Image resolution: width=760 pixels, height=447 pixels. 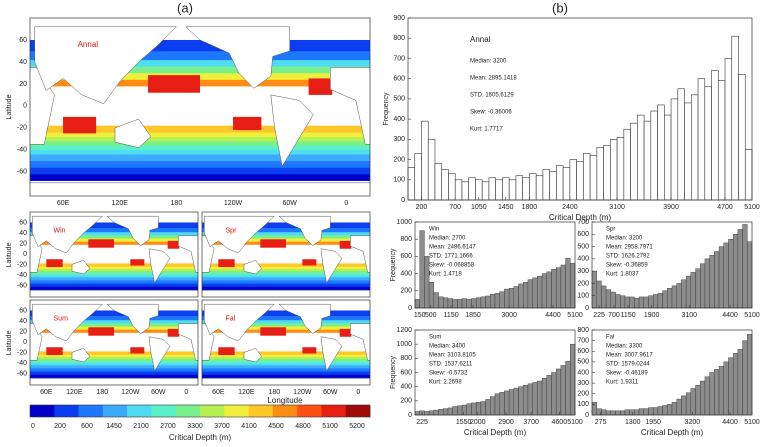 I want to click on stats-annotation: Mean: 2895.1418, so click(x=493, y=79).